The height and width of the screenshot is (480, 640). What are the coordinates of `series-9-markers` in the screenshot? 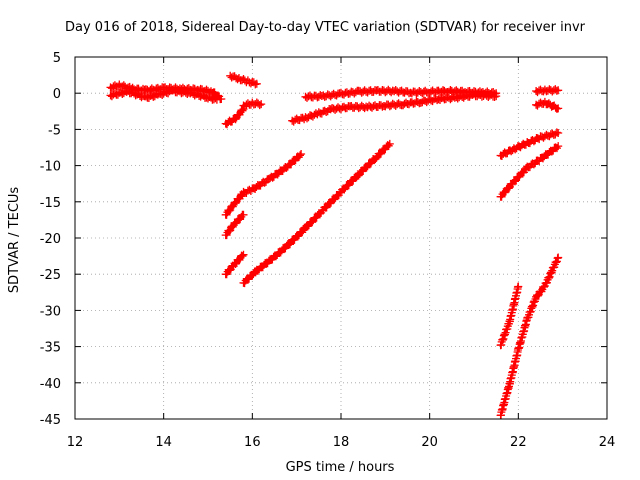 It's located at (234, 264).